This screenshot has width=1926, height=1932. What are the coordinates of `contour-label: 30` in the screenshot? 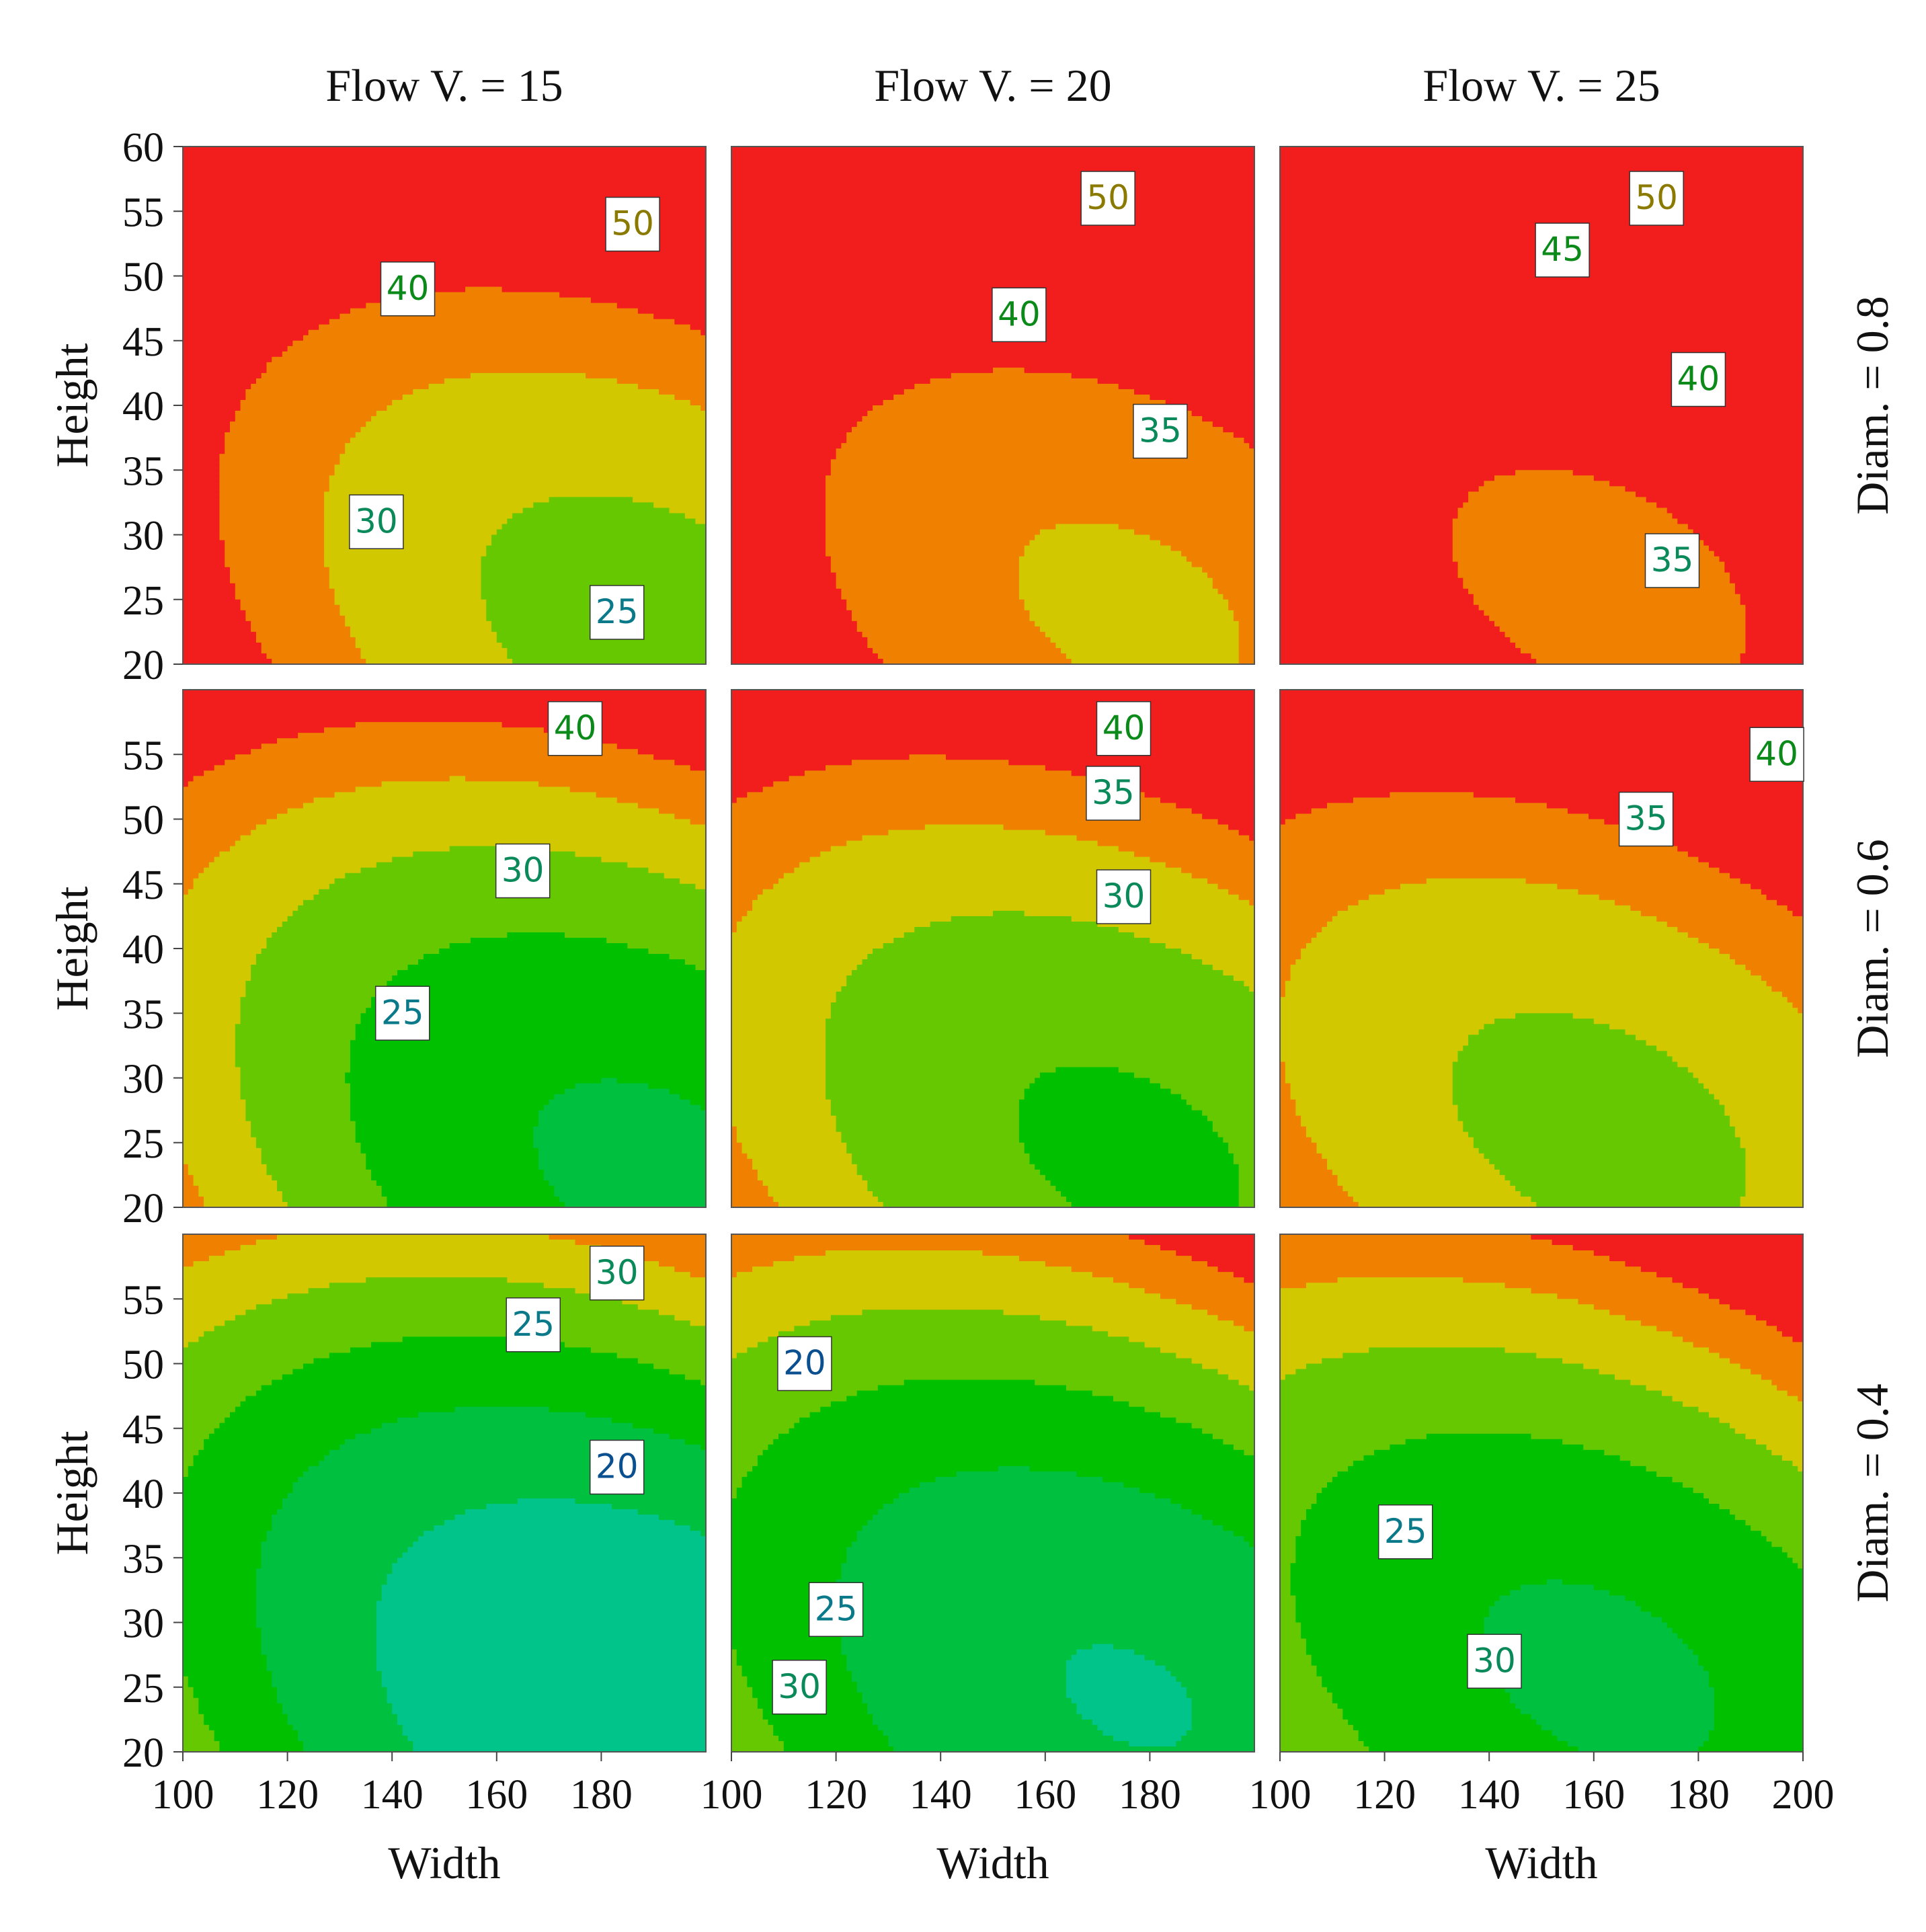 It's located at (617, 1272).